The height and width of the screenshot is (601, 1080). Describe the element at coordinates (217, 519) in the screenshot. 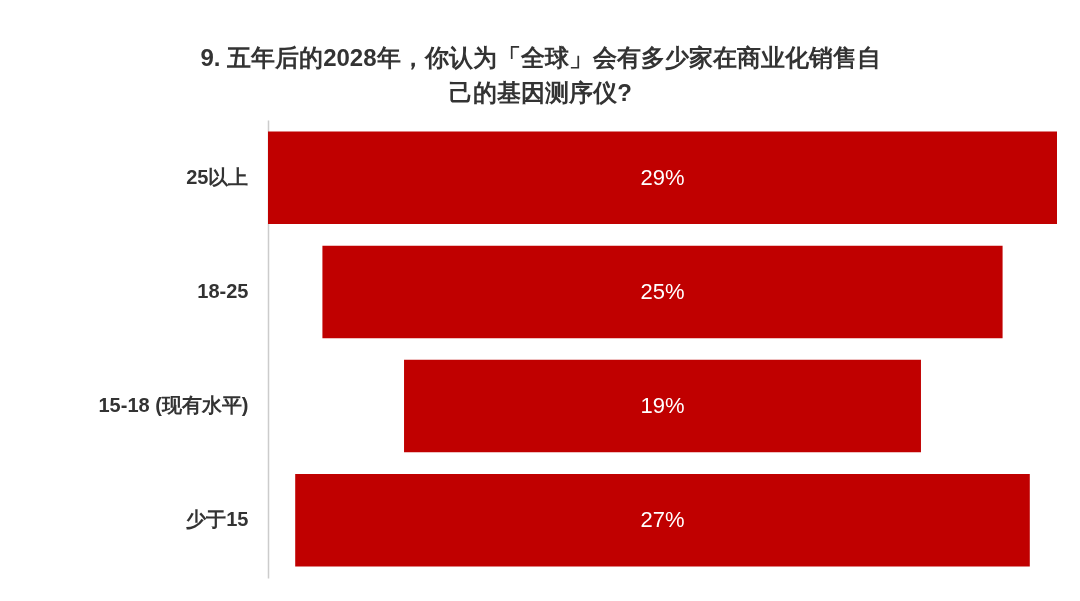

I see `category-label: 少于15` at that location.